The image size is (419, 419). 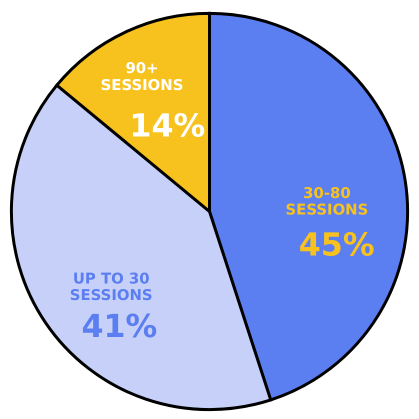 What do you see at coordinates (111, 286) in the screenshot?
I see `slice-label: UP TO 30 SESSIONS` at bounding box center [111, 286].